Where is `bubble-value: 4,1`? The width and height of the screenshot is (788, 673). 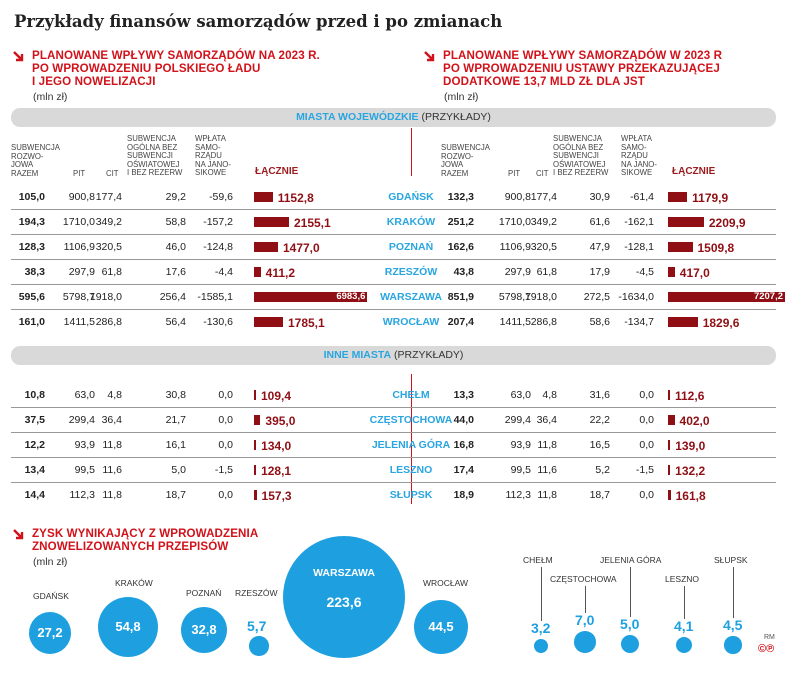 bubble-value: 4,1 is located at coordinates (684, 625).